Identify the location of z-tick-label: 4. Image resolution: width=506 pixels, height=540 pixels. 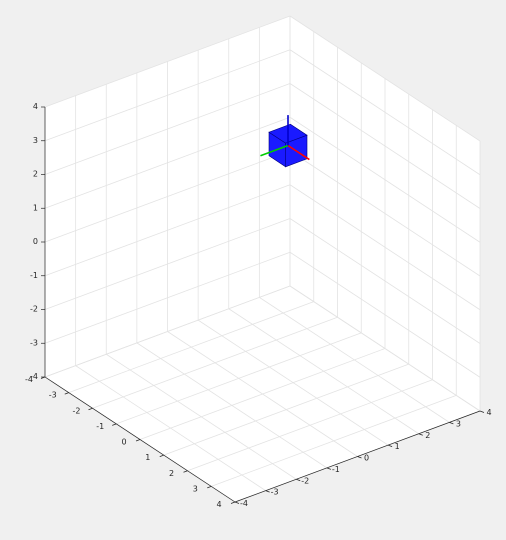
(35, 106).